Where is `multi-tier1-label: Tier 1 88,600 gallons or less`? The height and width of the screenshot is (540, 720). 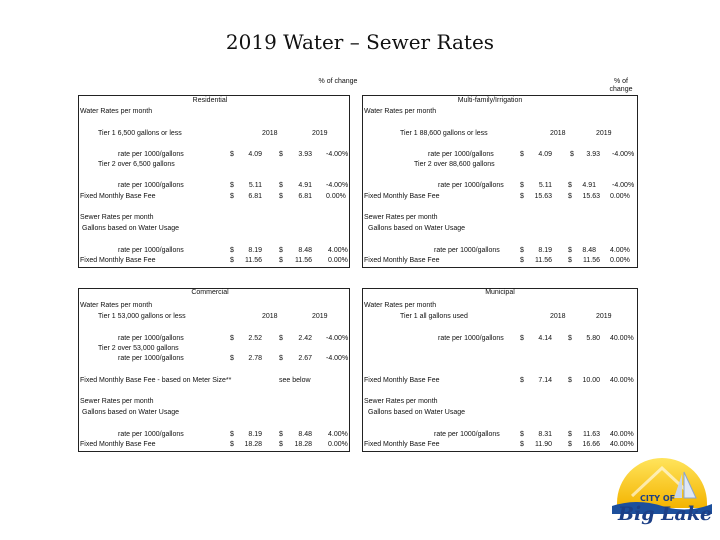
multi-tier1-label: Tier 1 88,600 gallons or less is located at coordinates (444, 133).